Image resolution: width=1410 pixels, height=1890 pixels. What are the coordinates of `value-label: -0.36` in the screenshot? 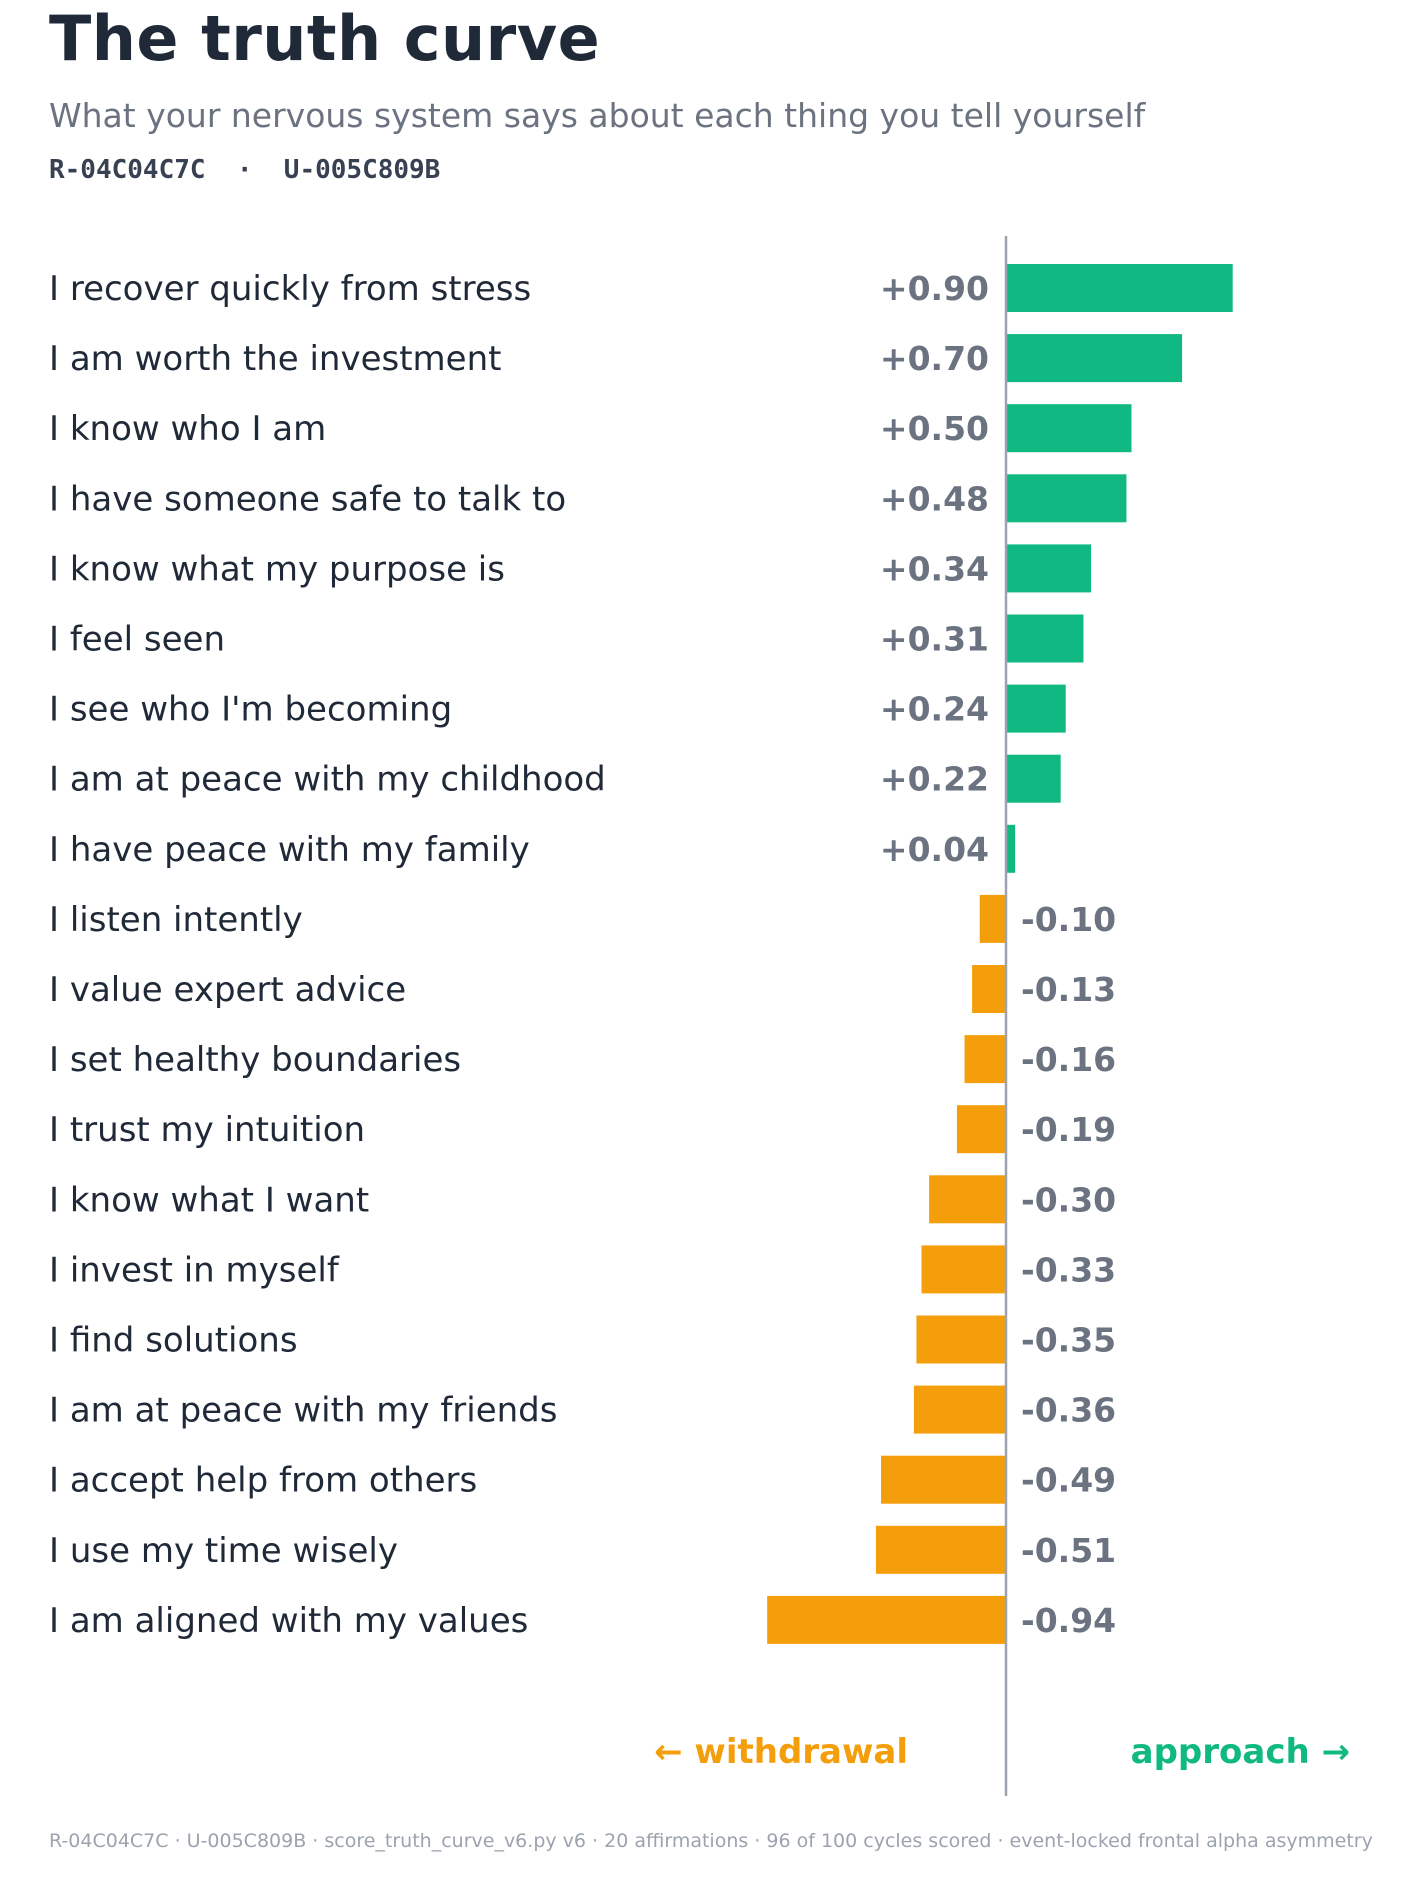 It's located at (1068, 1410).